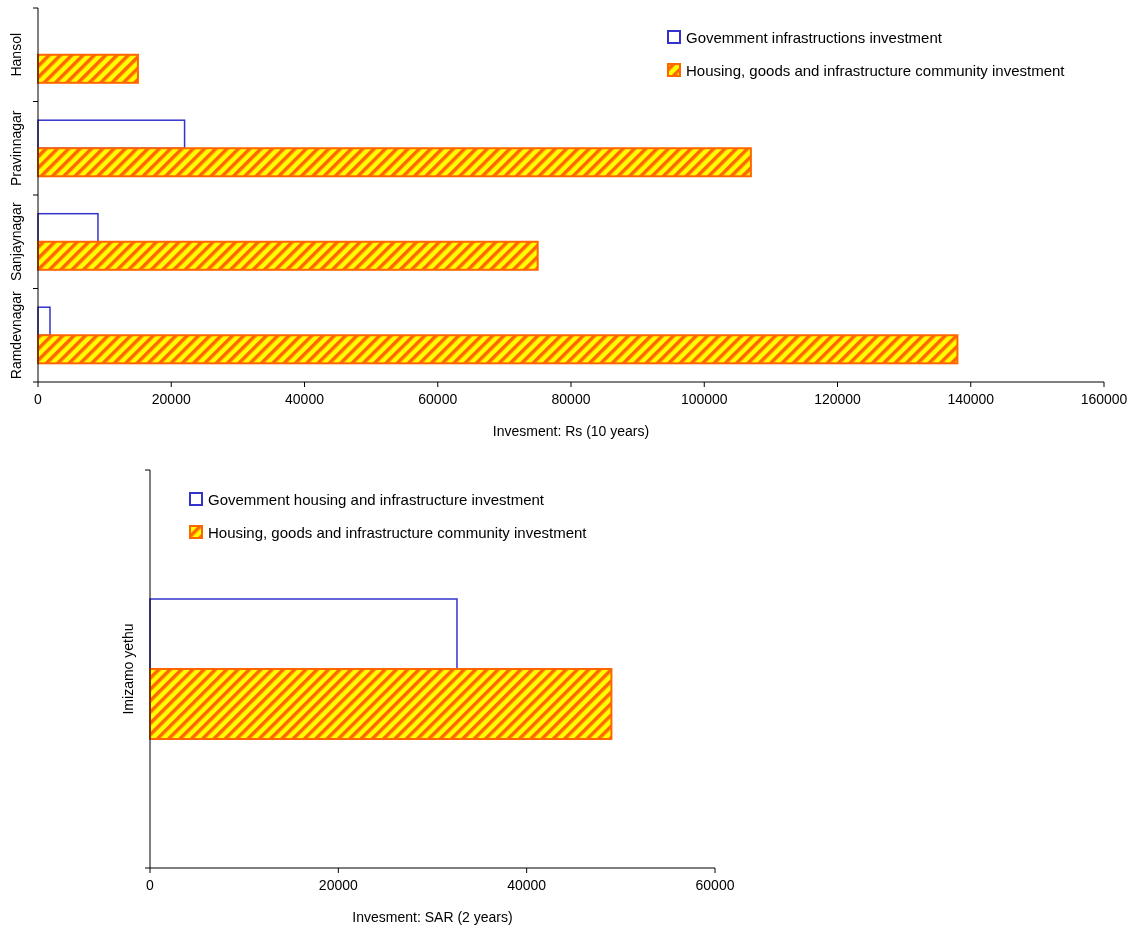  Describe the element at coordinates (16, 335) in the screenshot. I see `y-tick-label: Ramdevnagar` at that location.